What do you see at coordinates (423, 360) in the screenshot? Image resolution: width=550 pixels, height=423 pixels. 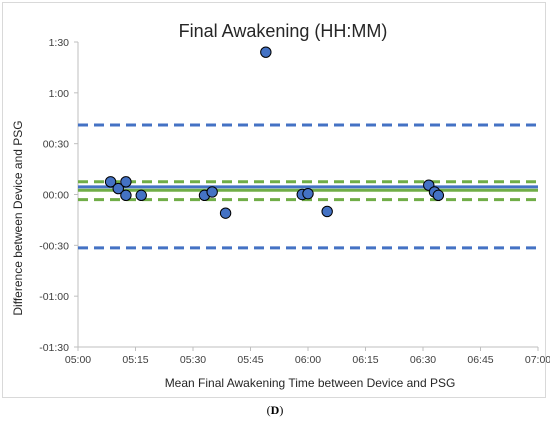 I see `x-tick-label: 06:30` at bounding box center [423, 360].